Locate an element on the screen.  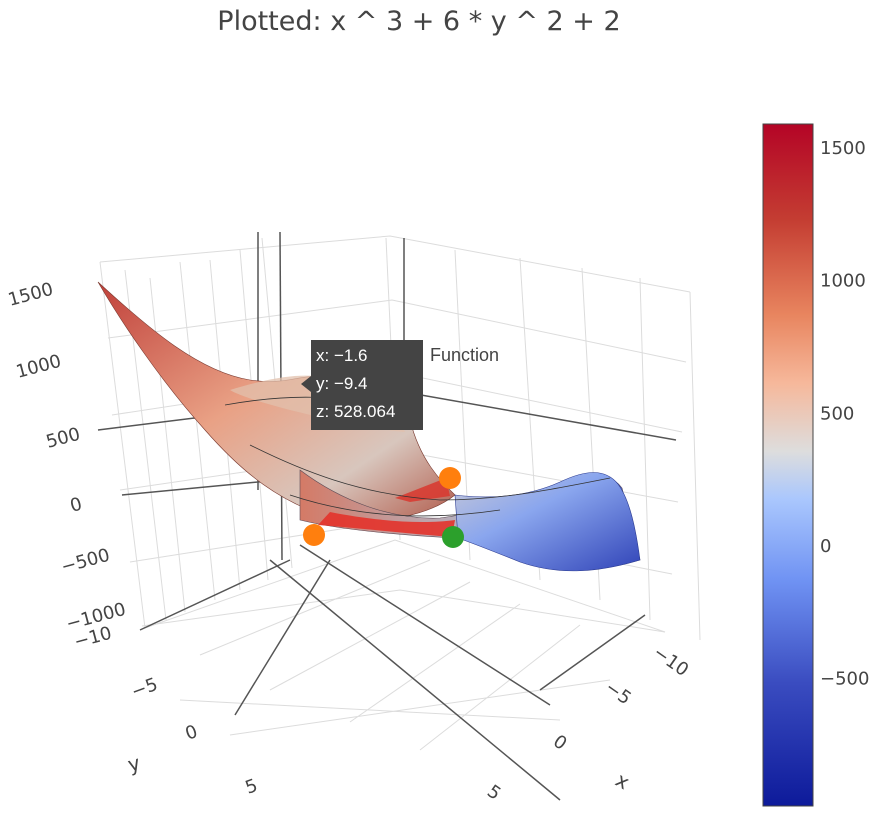
z-tick-0: 0 is located at coordinates (76, 505).